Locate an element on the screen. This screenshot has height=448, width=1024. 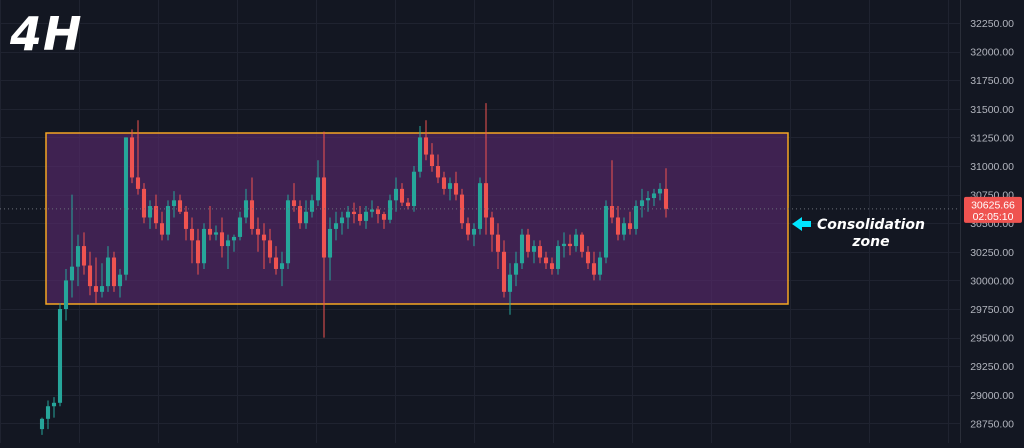
y-tick-label: 28750.00 is located at coordinates (992, 424).